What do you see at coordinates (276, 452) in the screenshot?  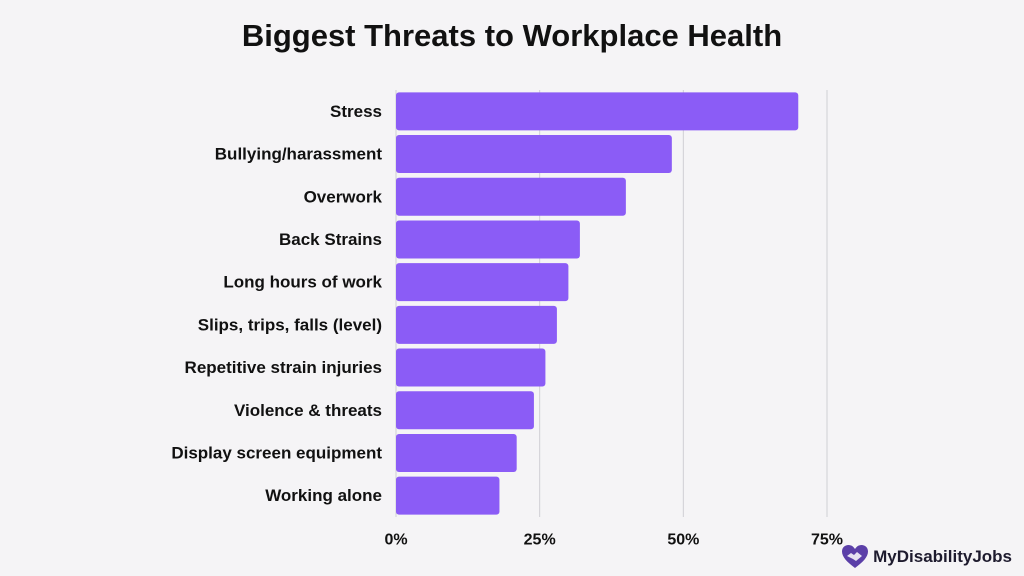 I see `category-label: Display screen equipment` at bounding box center [276, 452].